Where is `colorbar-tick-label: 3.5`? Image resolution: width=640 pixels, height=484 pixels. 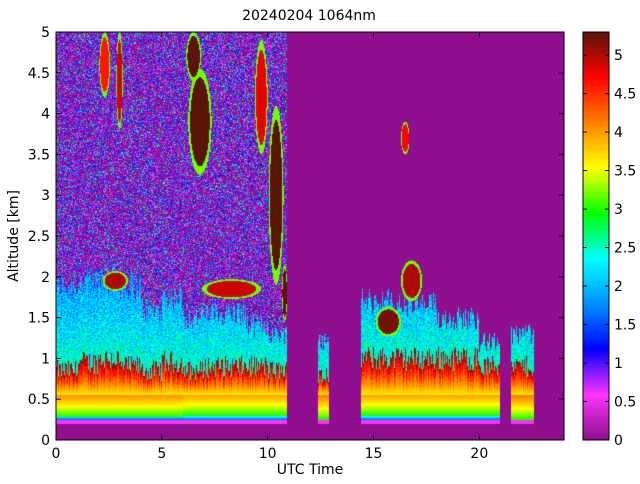 colorbar-tick-label: 3.5 is located at coordinates (625, 172).